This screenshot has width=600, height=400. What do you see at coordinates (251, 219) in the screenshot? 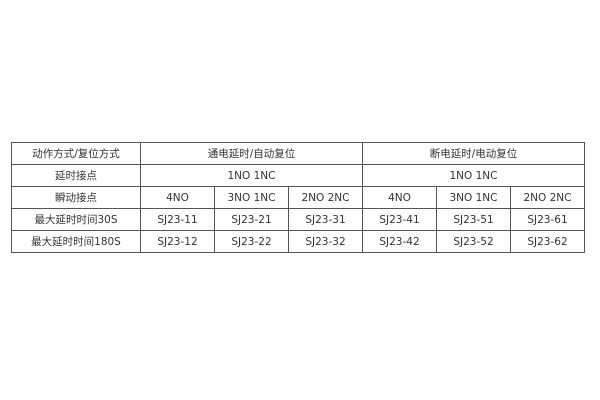
I see `cell: SJ23-21` at bounding box center [251, 219].